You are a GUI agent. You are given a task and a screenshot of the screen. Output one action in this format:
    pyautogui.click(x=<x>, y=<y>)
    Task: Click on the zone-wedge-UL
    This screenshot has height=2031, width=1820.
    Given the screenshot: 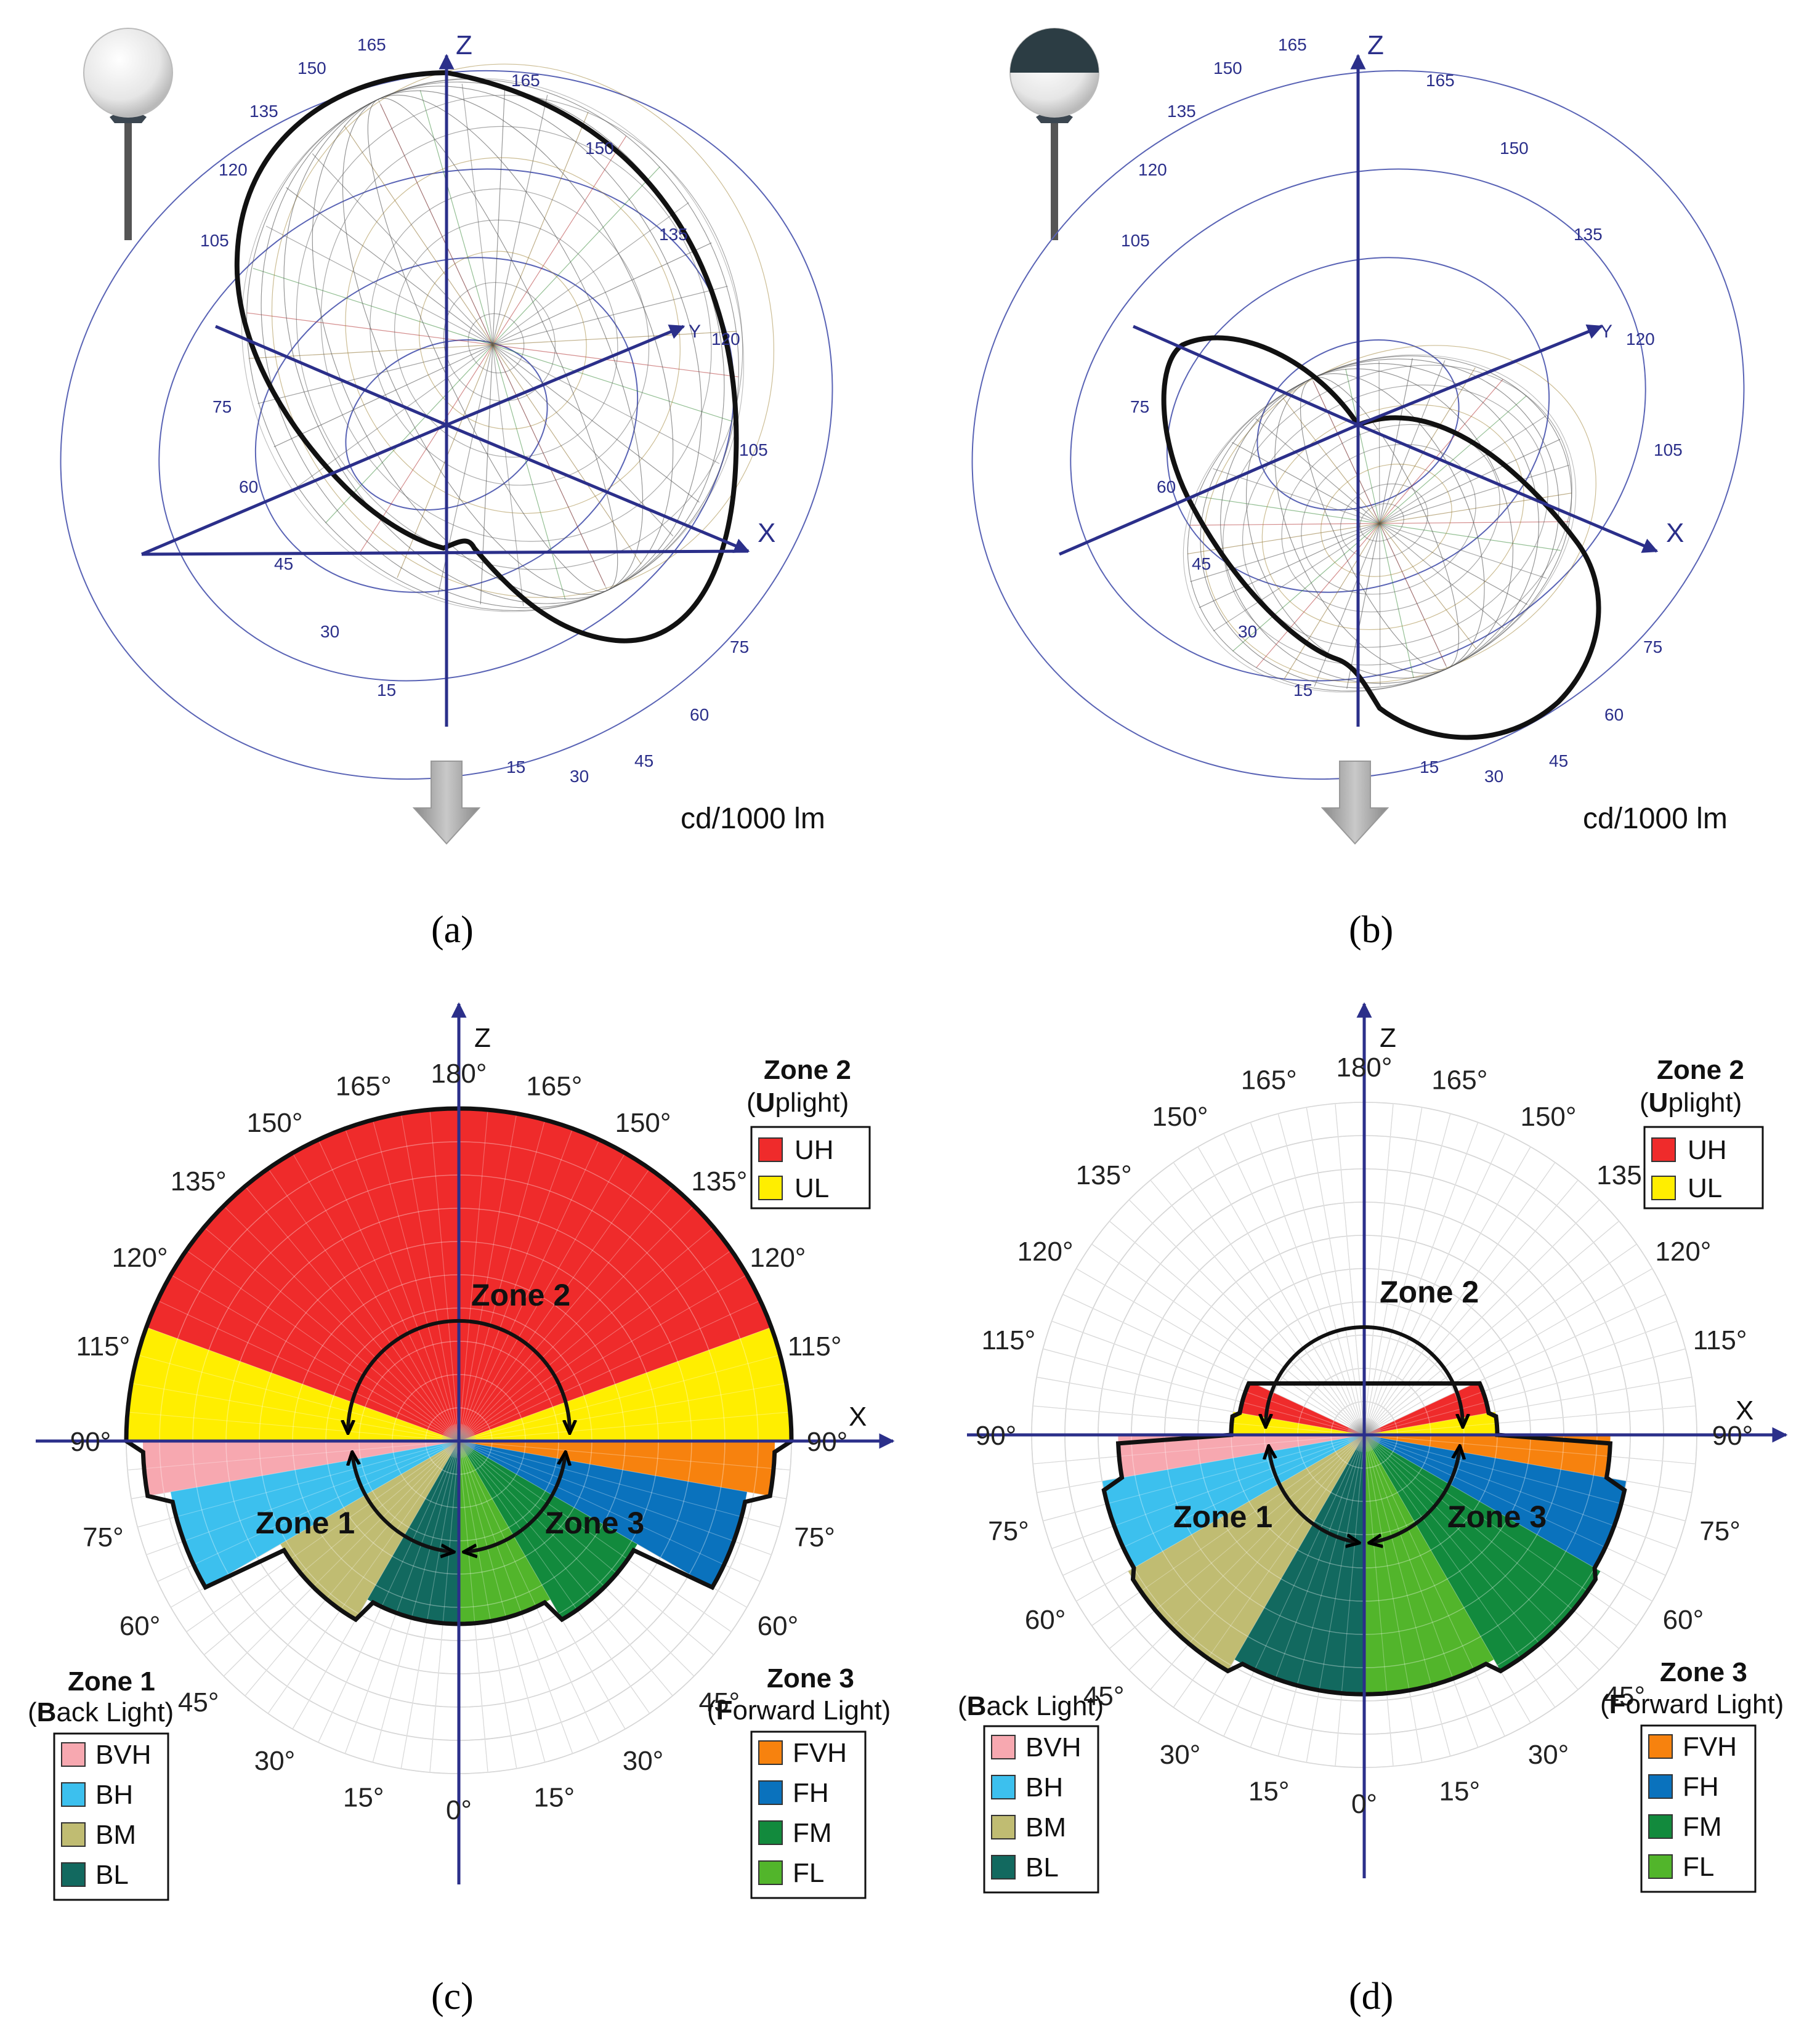 What is the action you would take?
    pyautogui.click(x=292, y=1384)
    